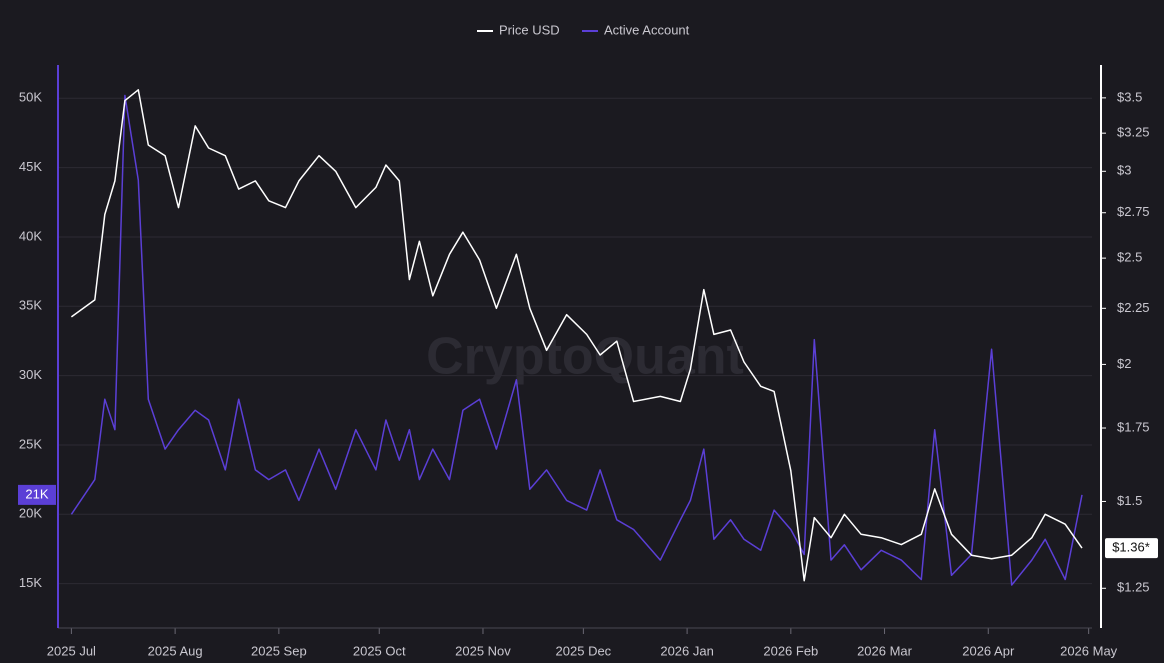  What do you see at coordinates (30, 166) in the screenshot?
I see `y-tick-label: 45K` at bounding box center [30, 166].